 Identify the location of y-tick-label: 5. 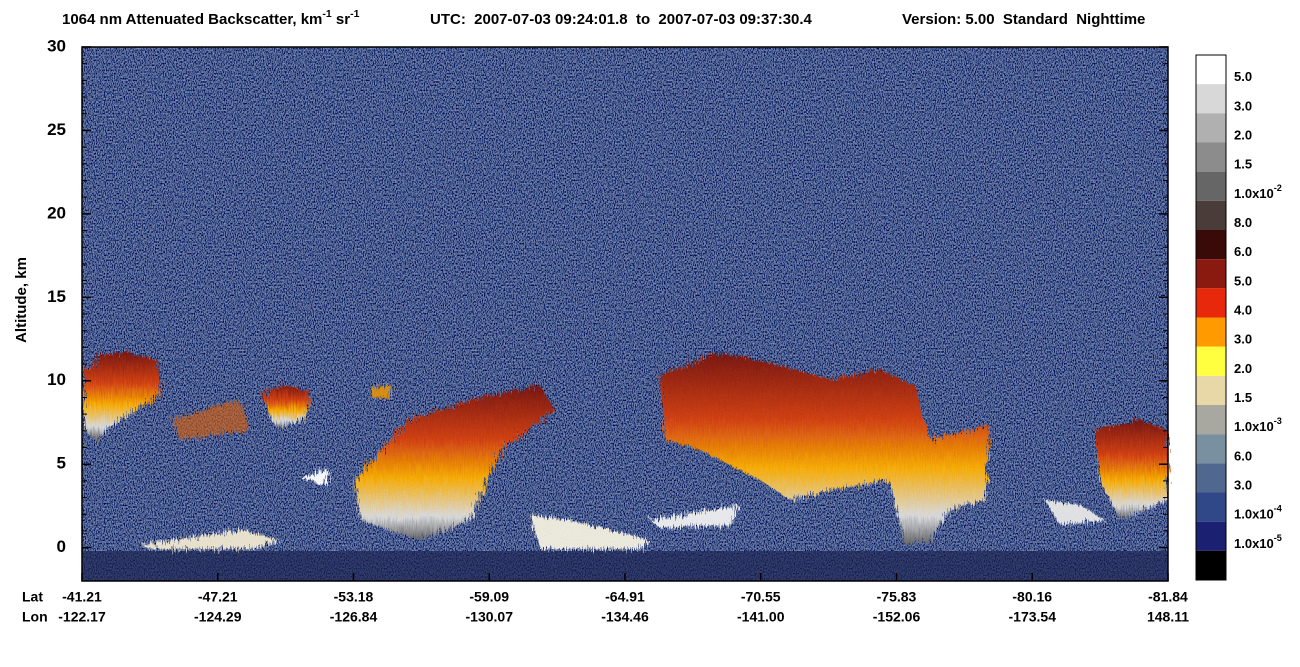
(61, 463).